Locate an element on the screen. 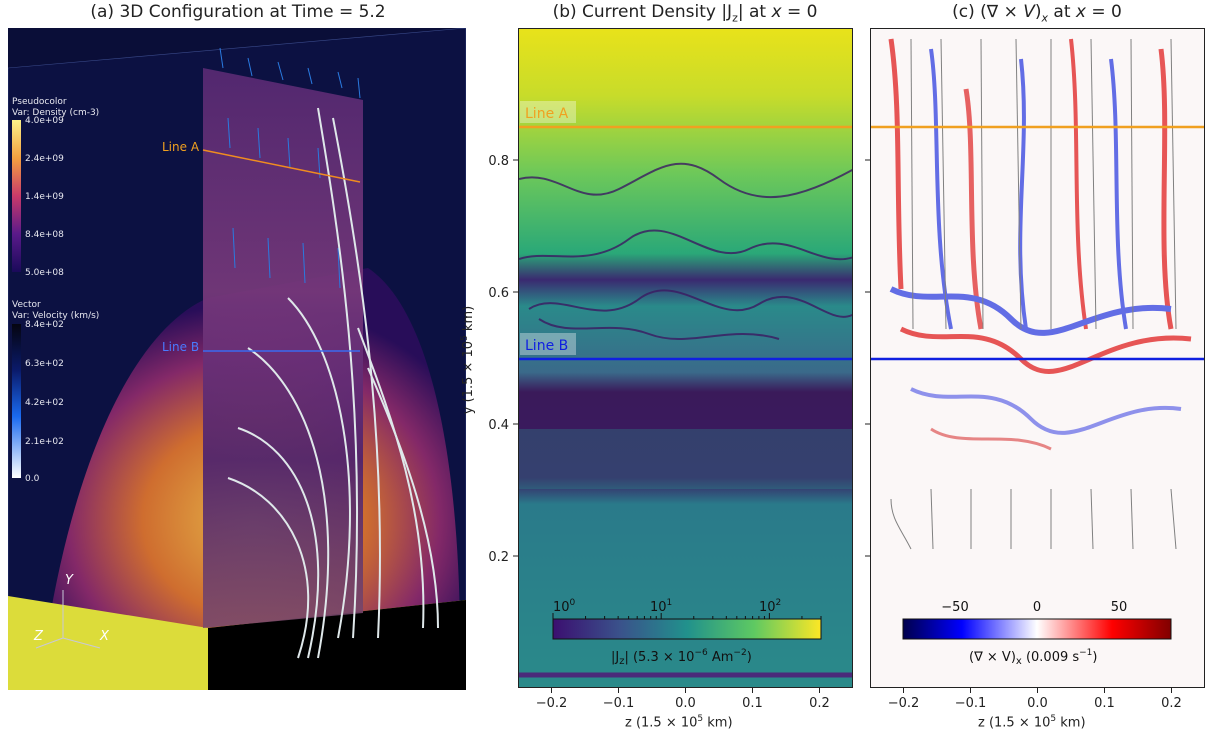 The height and width of the screenshot is (738, 1207). density-legend-var: Var: Density (cm-3) is located at coordinates (55, 113).